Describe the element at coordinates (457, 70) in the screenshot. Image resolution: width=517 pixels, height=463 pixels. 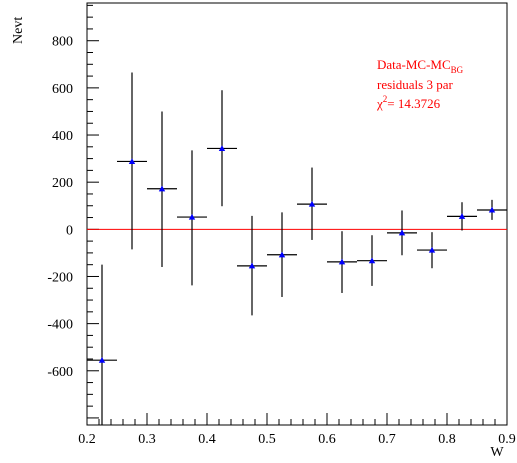
I see `annotation-line-1-sub: BG` at that location.